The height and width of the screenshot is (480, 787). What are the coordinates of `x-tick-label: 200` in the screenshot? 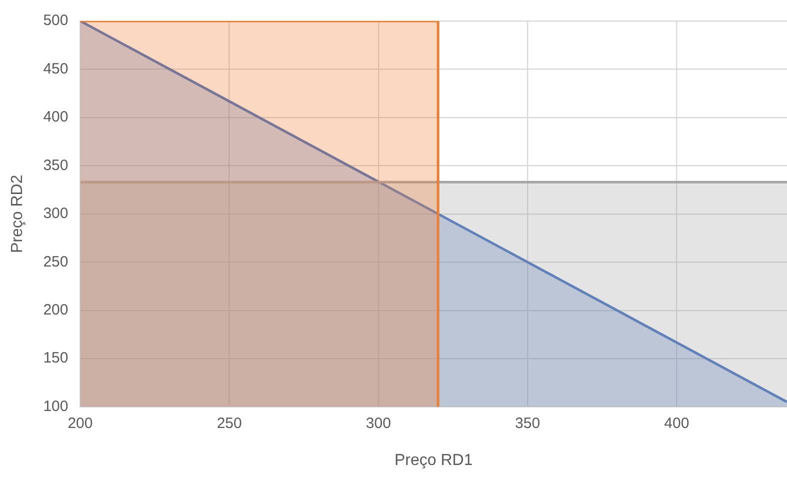 It's located at (80, 423).